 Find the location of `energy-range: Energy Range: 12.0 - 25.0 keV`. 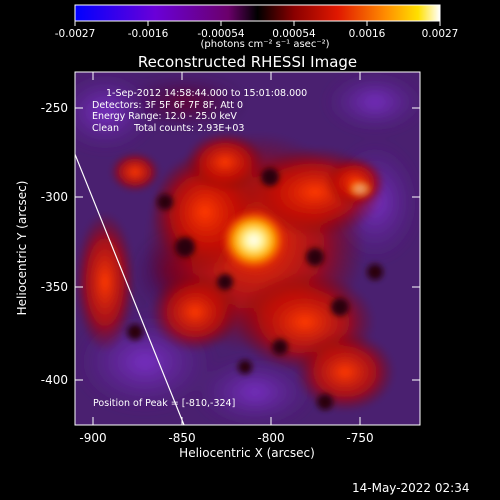

energy-range: Energy Range: 12.0 - 25.0 keV is located at coordinates (164, 116).